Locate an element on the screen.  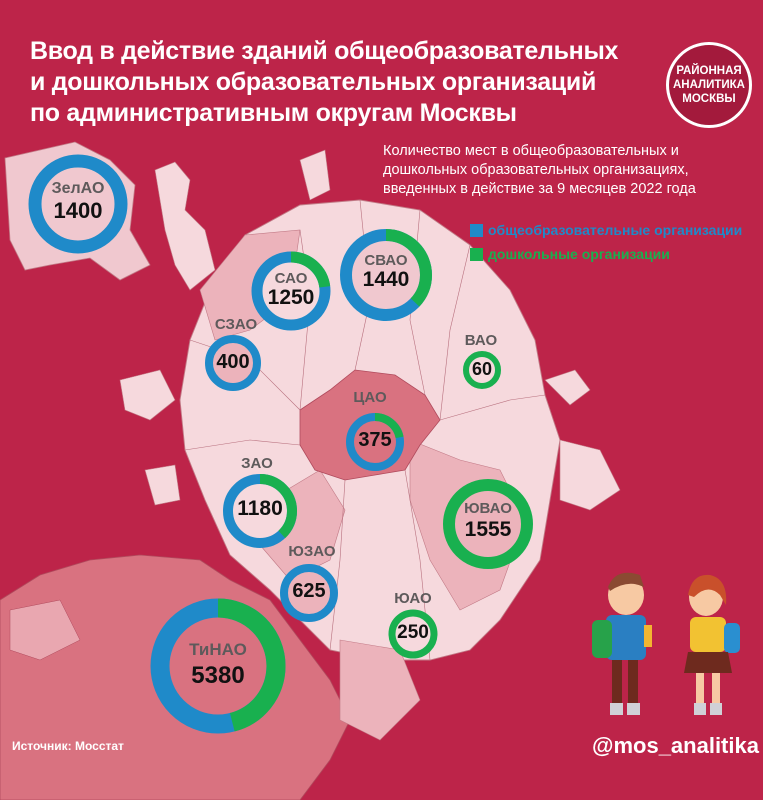
district-value: 1555 is located at coordinates (488, 529).